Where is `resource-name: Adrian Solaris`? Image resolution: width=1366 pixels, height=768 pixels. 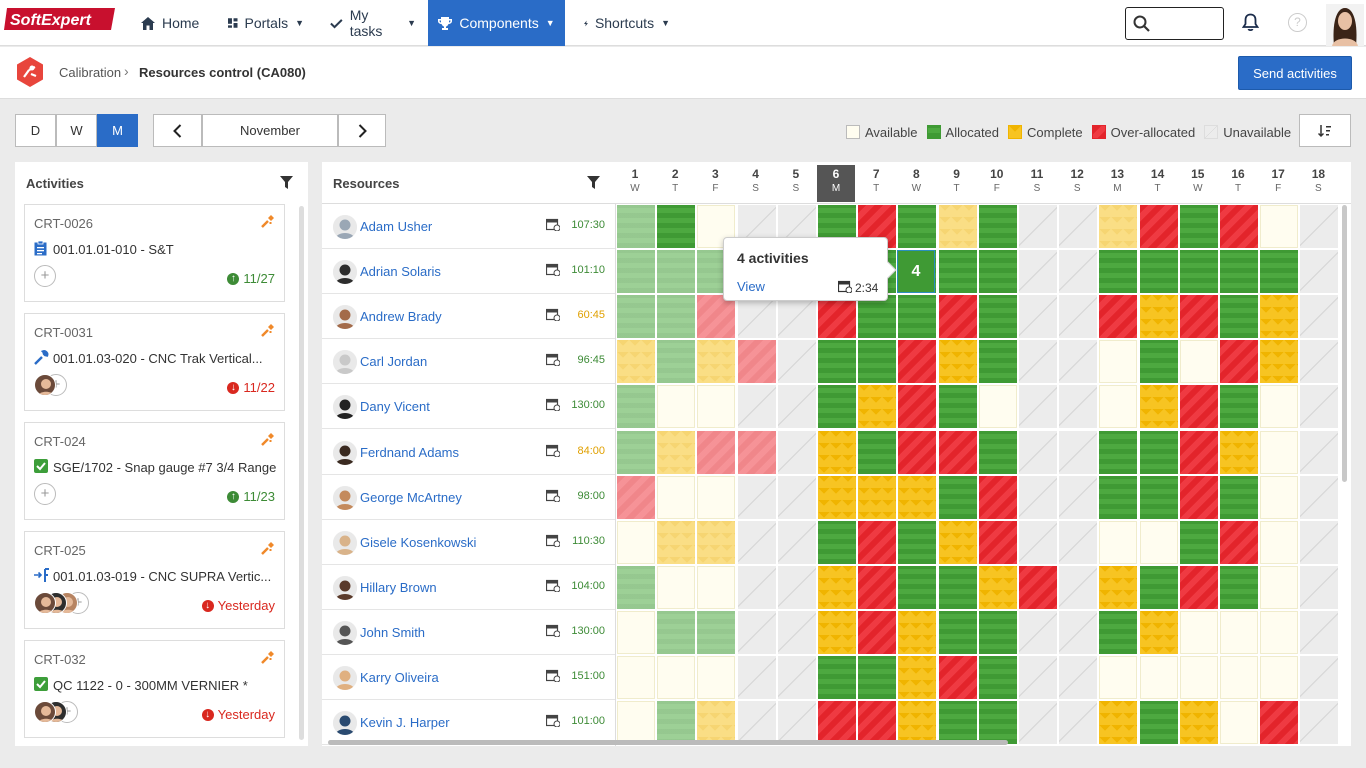
resource-name: Adrian Solaris is located at coordinates (400, 272).